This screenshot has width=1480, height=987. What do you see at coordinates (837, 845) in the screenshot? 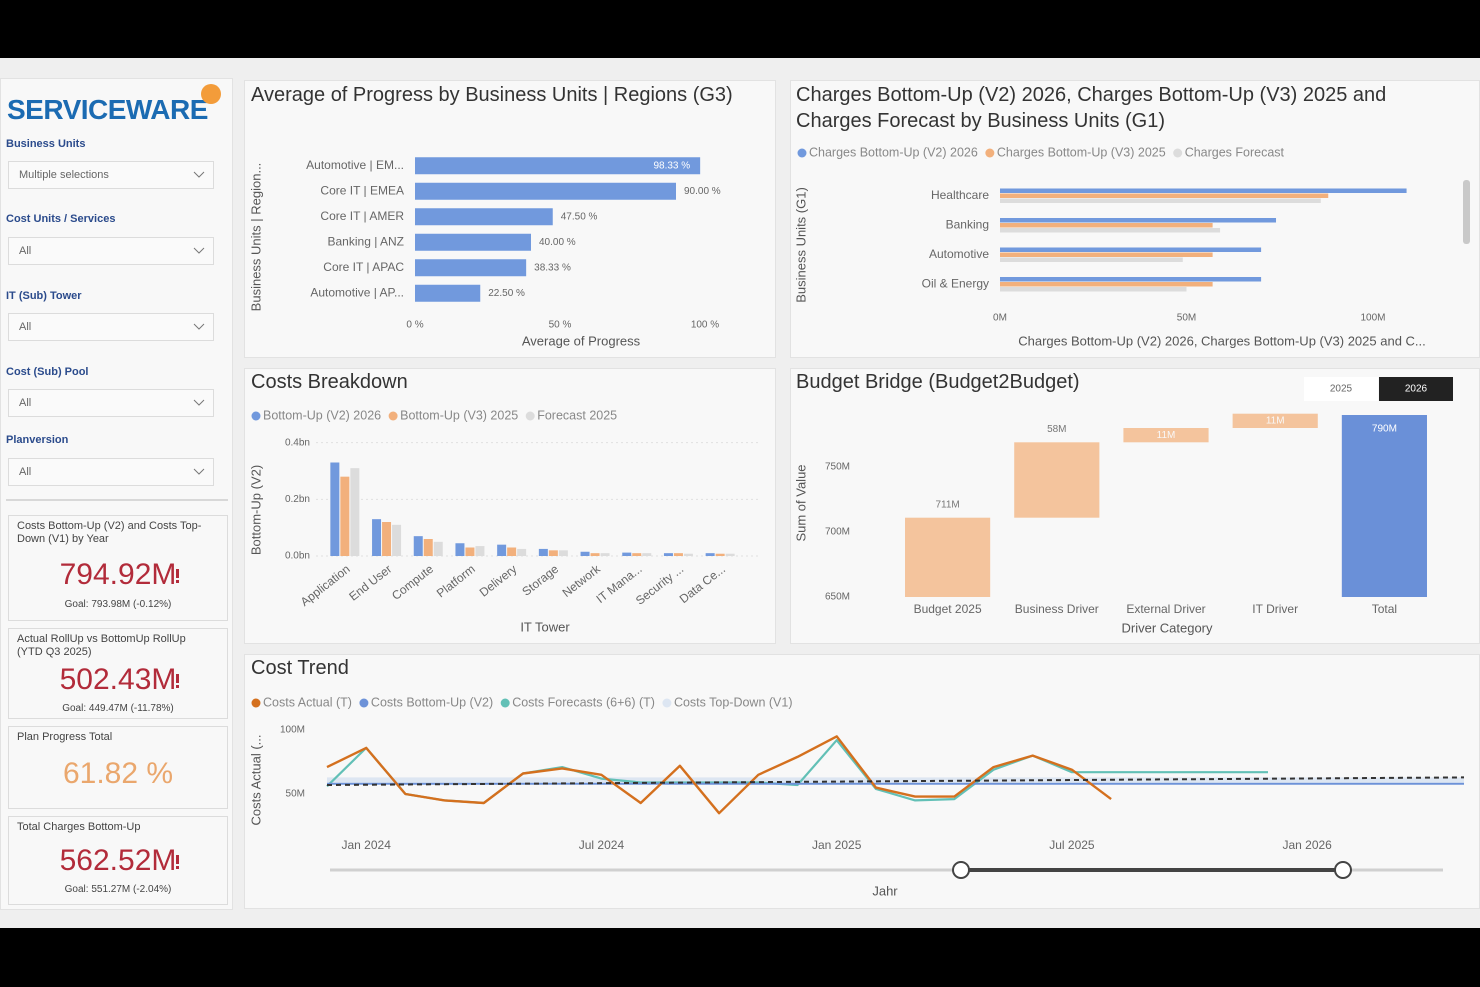
I see `x-tick-label: Jan 2025` at bounding box center [837, 845].